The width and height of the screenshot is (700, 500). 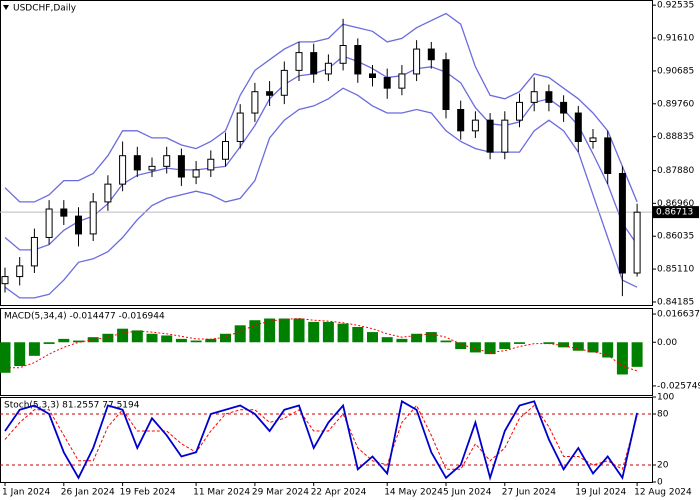 I want to click on x-tick-label: 19 Jul 2024, so click(x=600, y=493).